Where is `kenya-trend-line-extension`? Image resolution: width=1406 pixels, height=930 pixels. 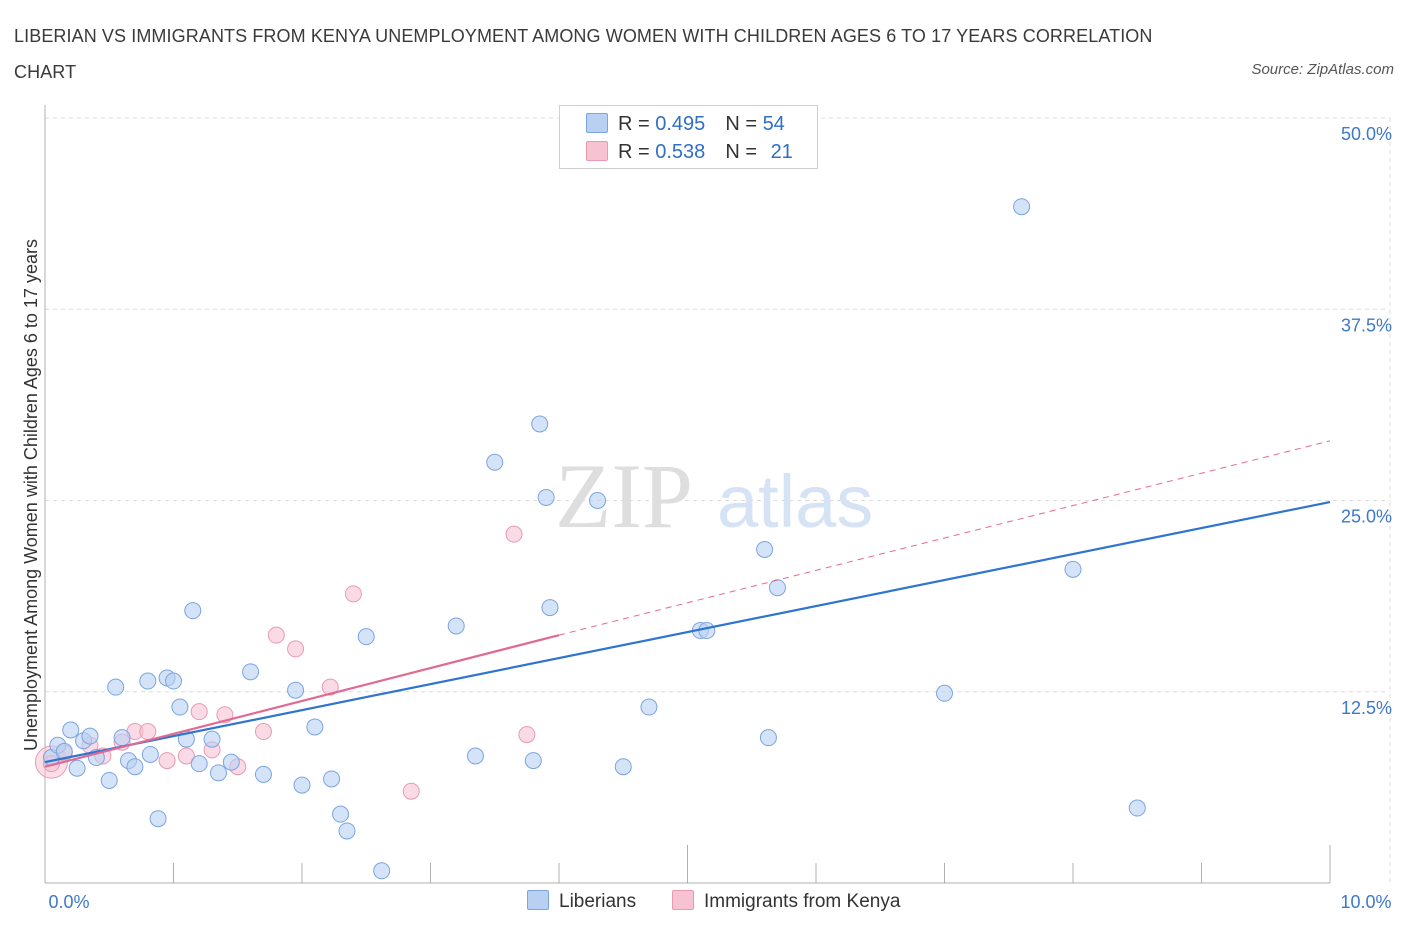
kenya-trend-line-extension is located at coordinates (944, 538).